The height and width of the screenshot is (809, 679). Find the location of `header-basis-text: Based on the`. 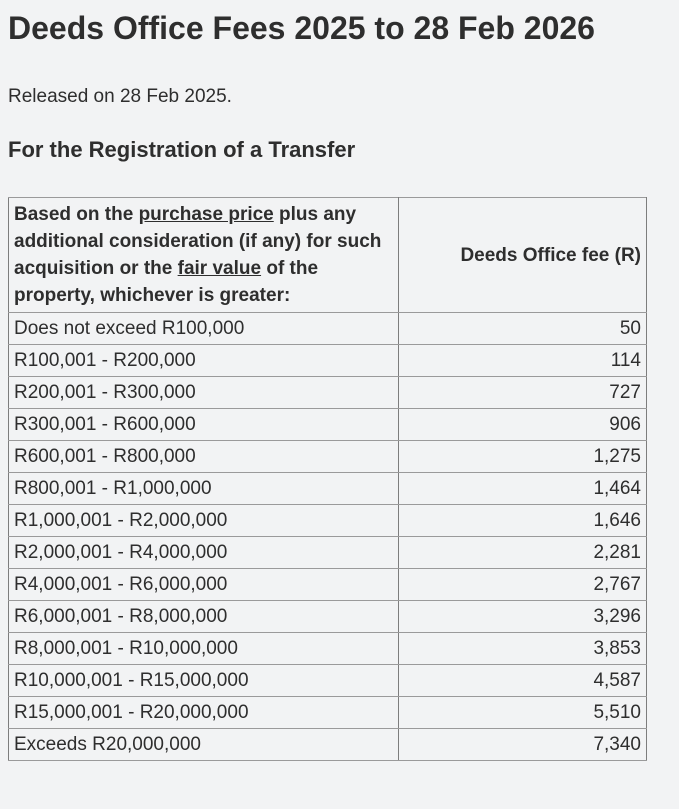

header-basis-text: Based on the is located at coordinates (76, 214).